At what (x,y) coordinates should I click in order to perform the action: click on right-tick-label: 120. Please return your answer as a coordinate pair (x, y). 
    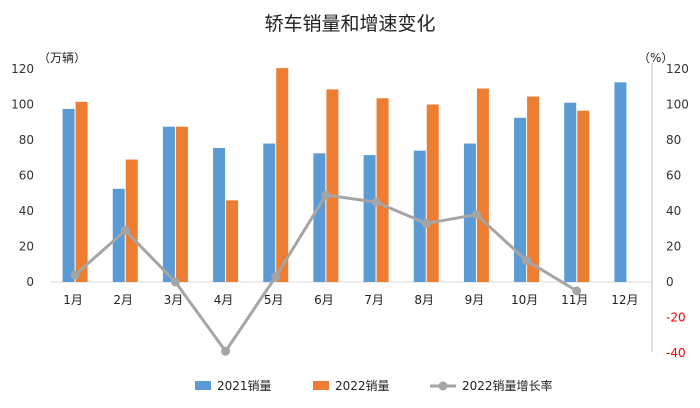
    Looking at the image, I should click on (677, 69).